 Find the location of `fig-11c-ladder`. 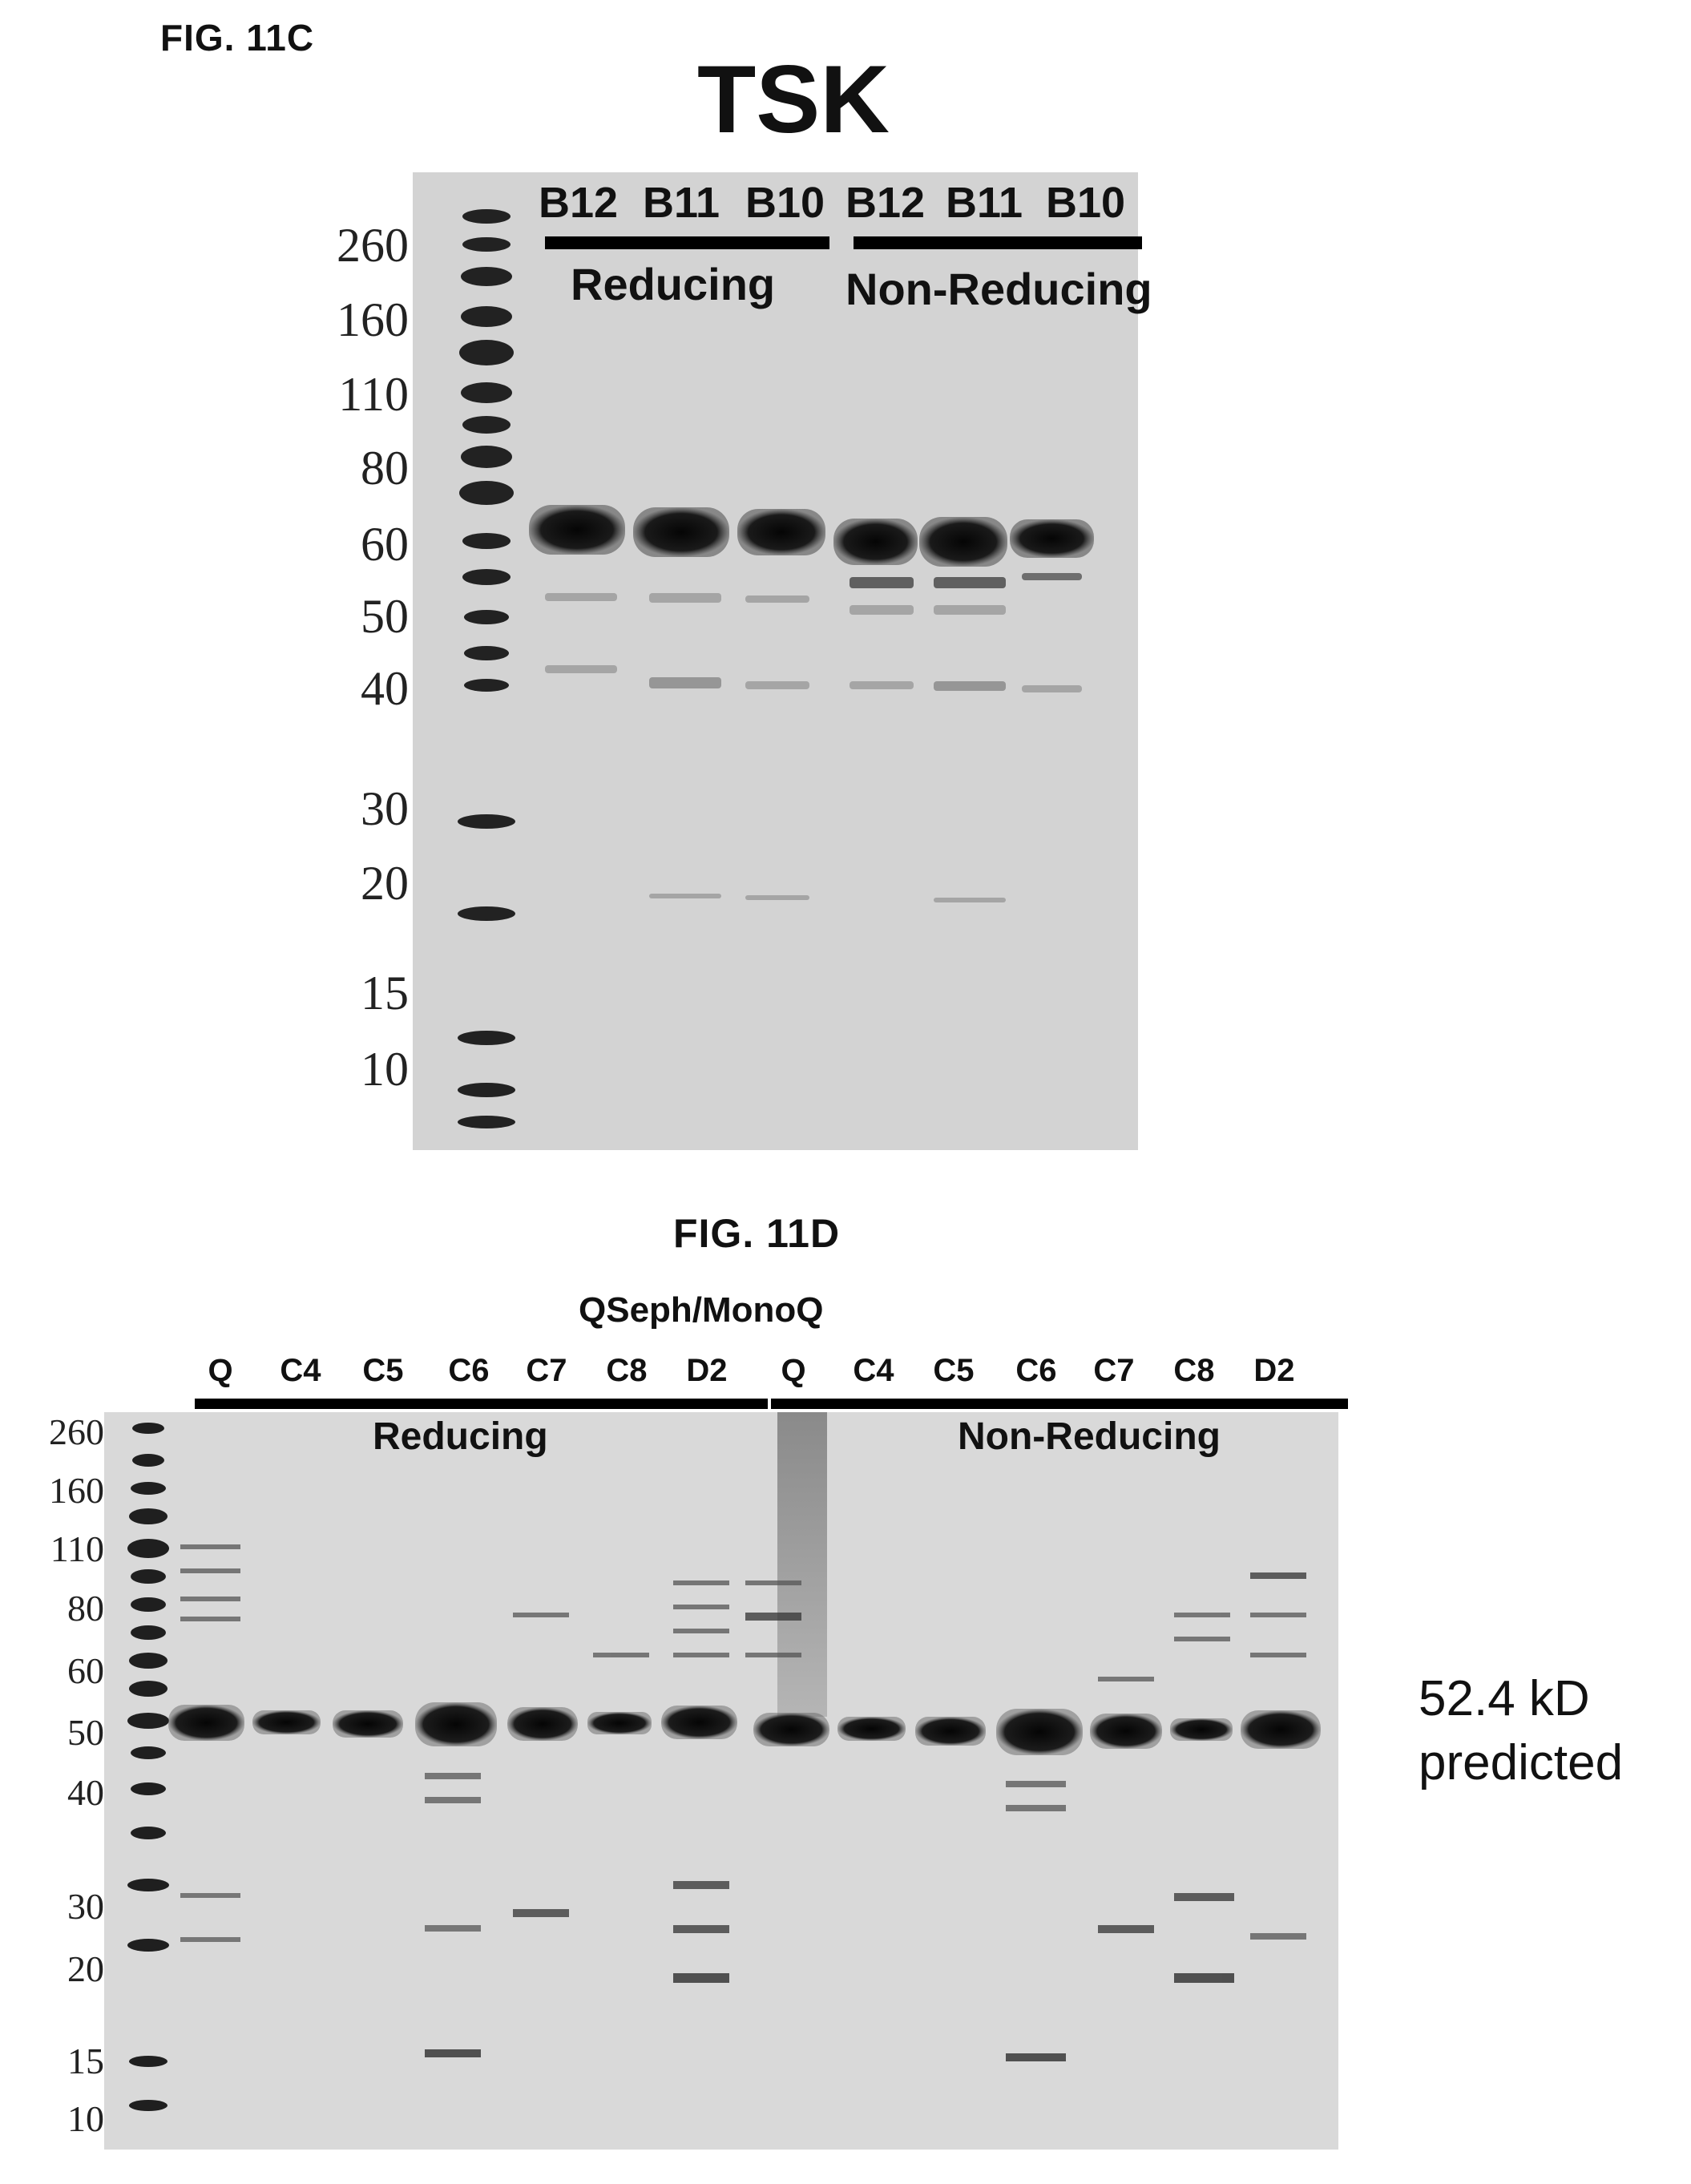

fig-11c-ladder is located at coordinates (486, 668).